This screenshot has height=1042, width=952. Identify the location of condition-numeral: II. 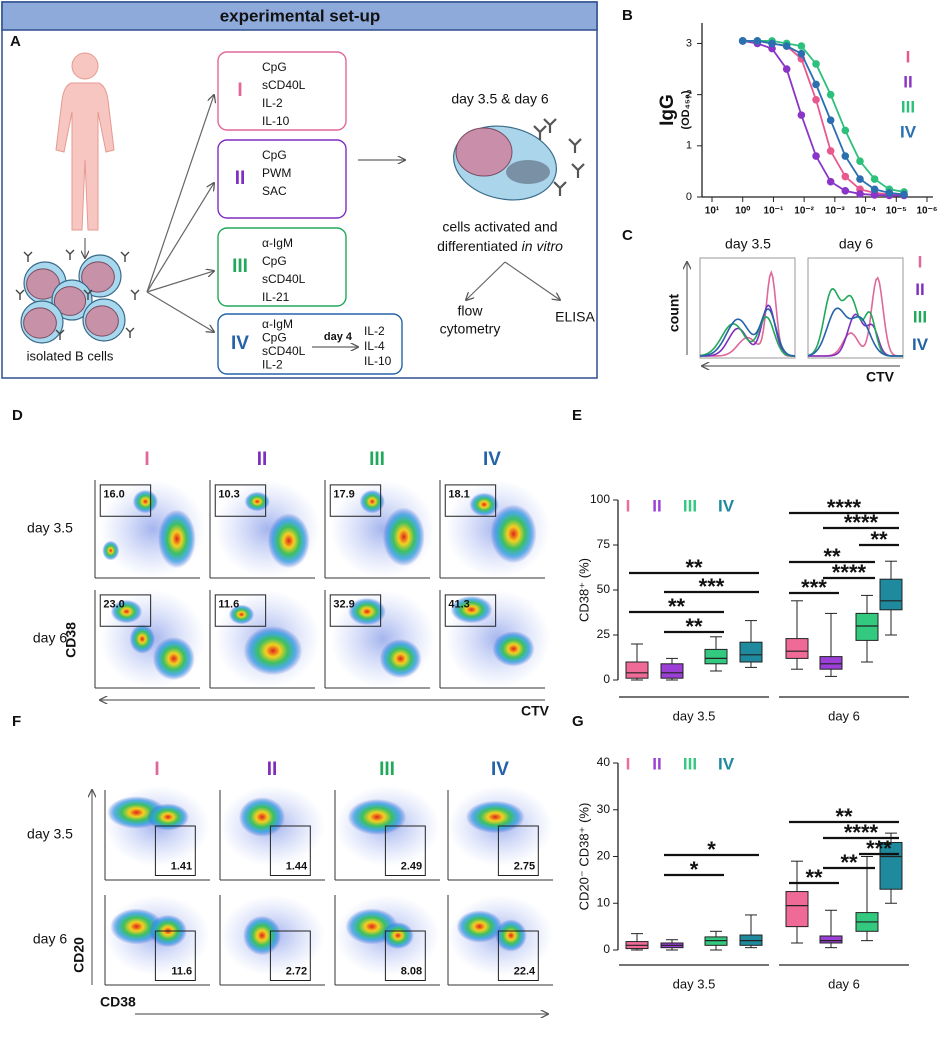
(240, 178).